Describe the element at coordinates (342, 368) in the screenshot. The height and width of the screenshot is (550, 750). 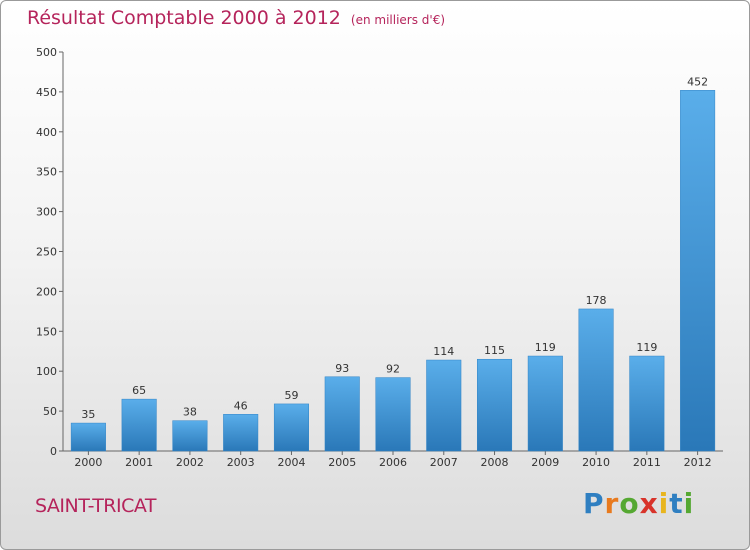
I see `value-label-2005: 93` at that location.